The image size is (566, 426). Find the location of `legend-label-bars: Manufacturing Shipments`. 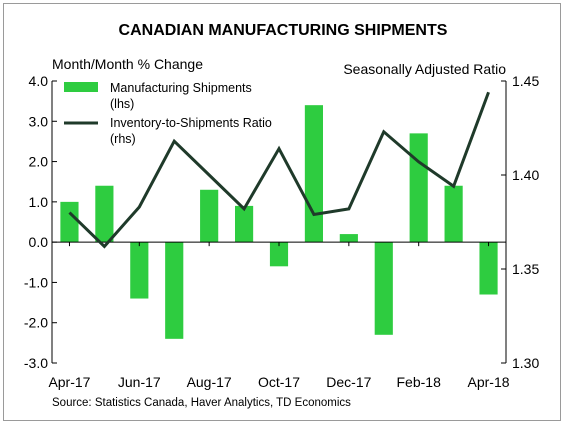

legend-label-bars: Manufacturing Shipments is located at coordinates (181, 88).